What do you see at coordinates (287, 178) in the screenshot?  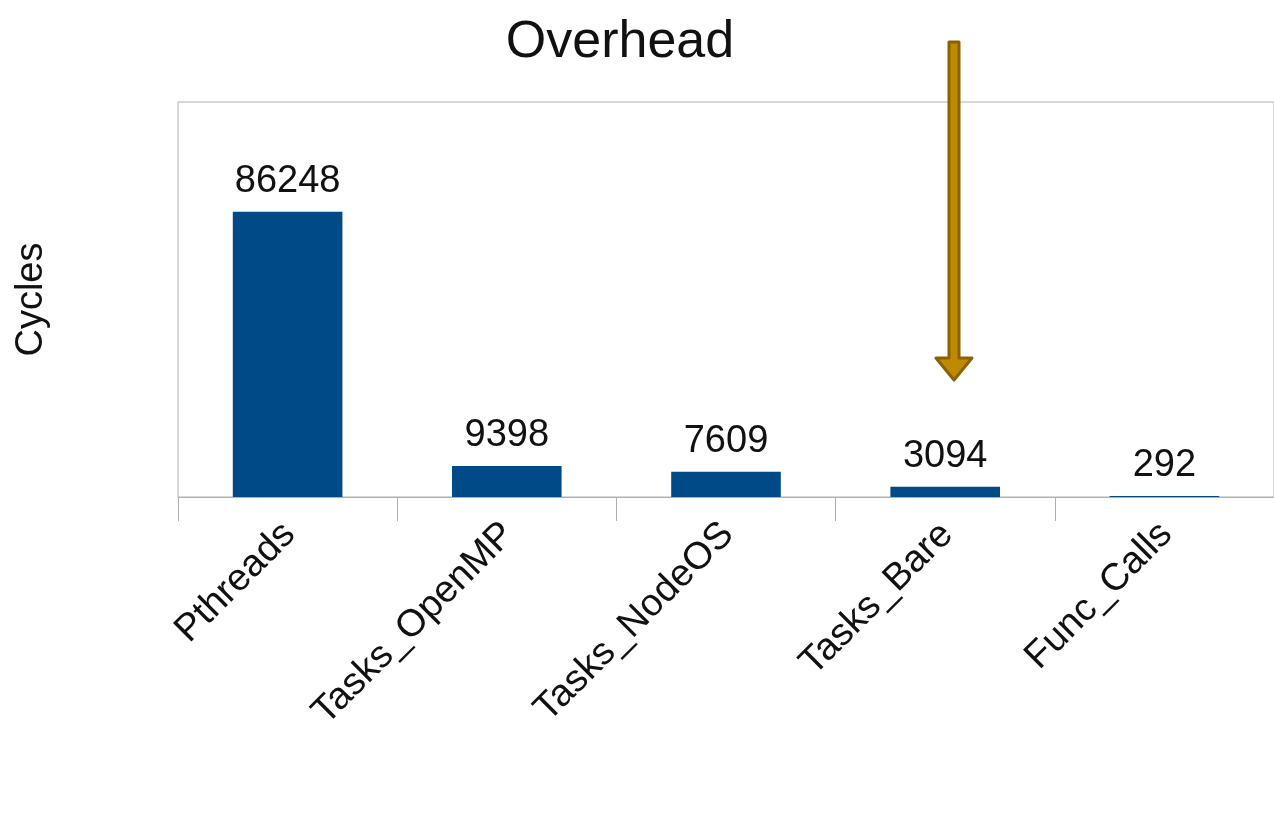 I see `data-label: 86248` at bounding box center [287, 178].